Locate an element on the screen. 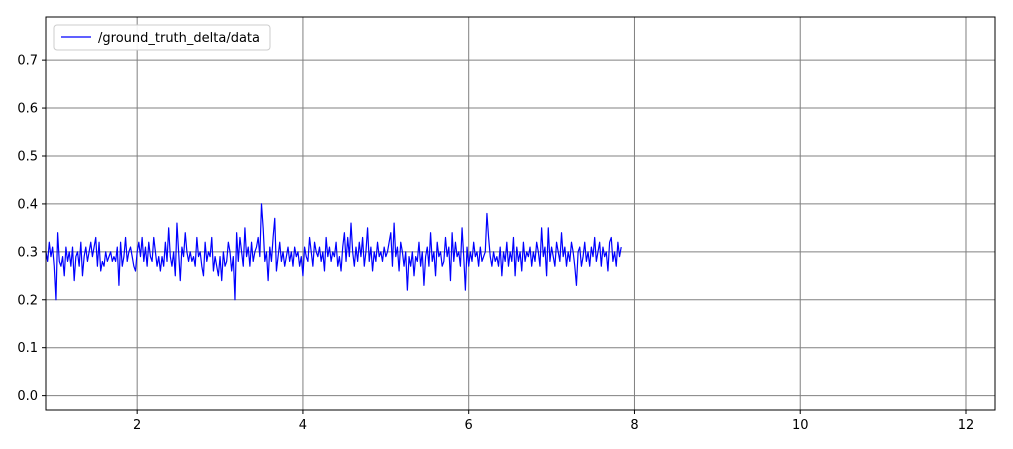  legend-box is located at coordinates (162, 37).